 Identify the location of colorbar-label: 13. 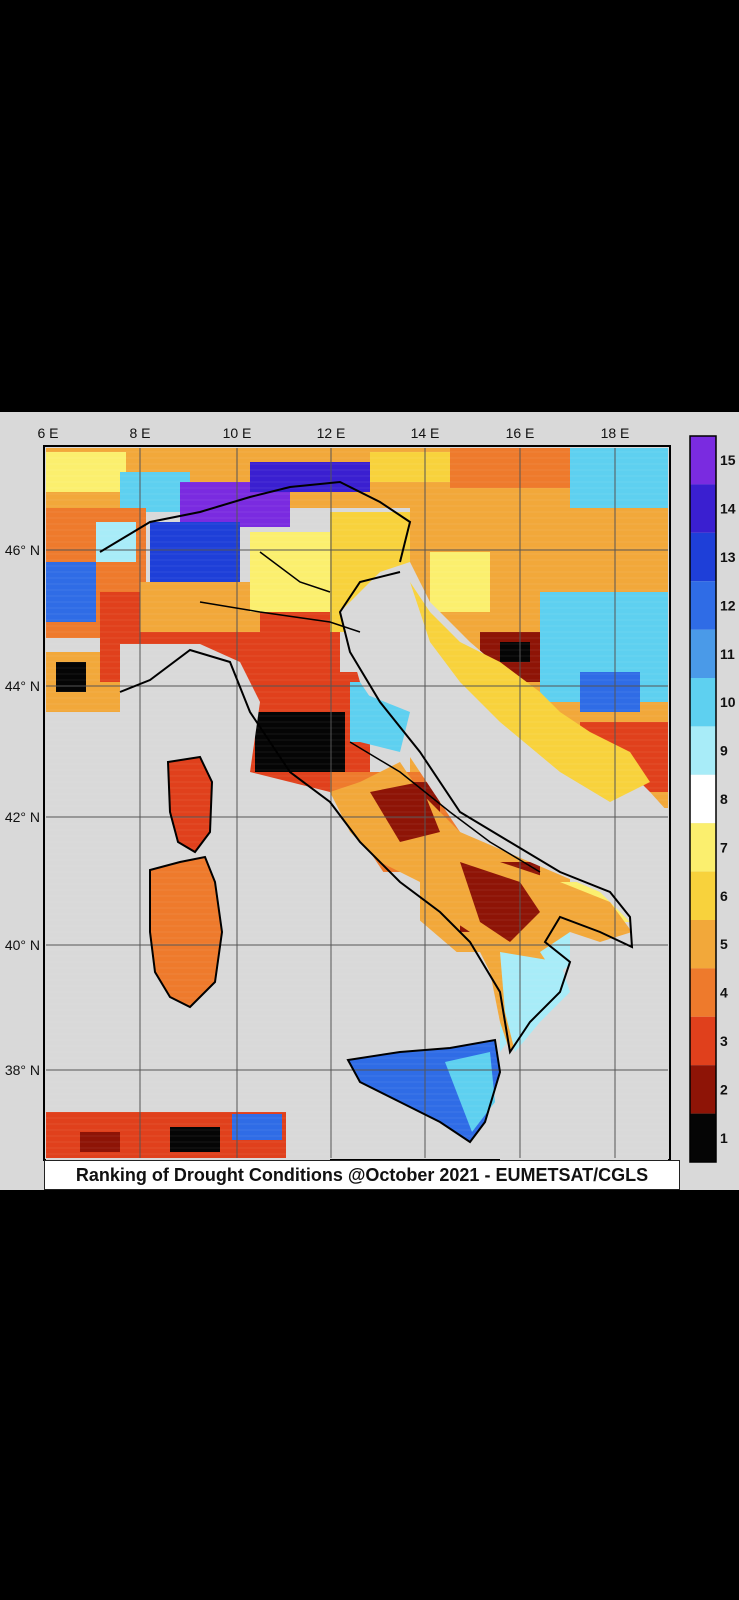
(728, 557).